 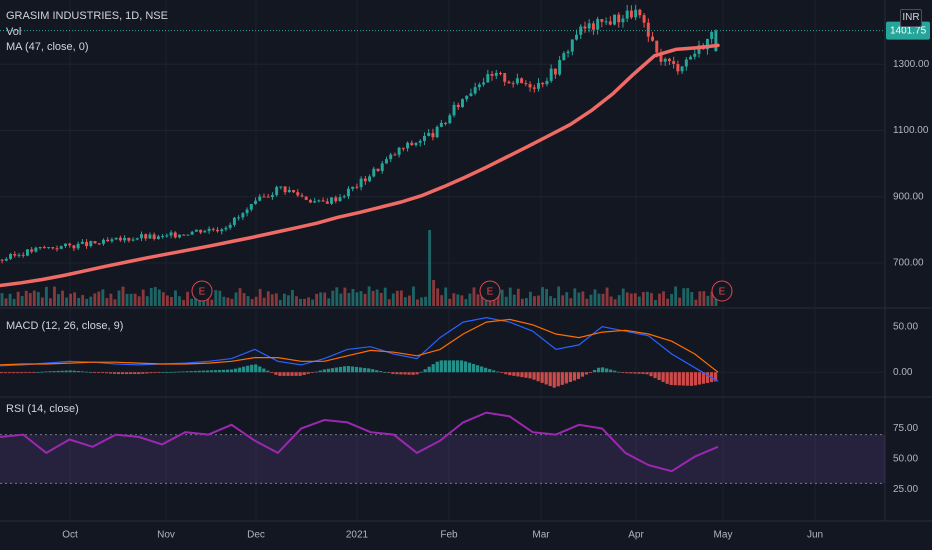 I want to click on ma-label: MA (47, close, 0), so click(x=47, y=47).